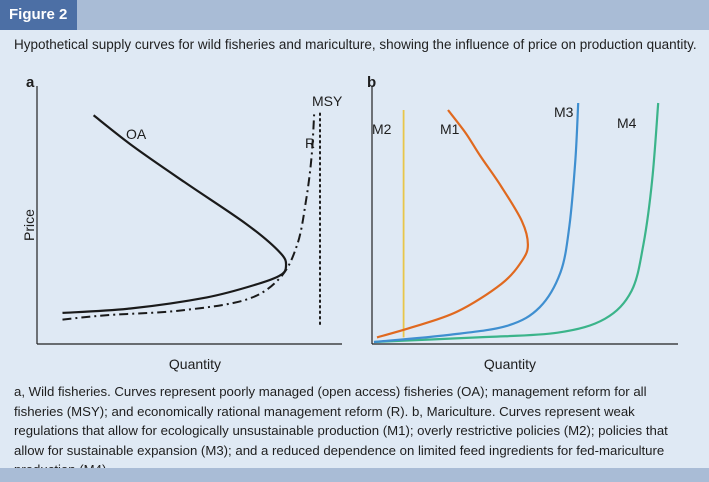 The image size is (709, 482). Describe the element at coordinates (627, 123) in the screenshot. I see `label-m4: M4` at that location.